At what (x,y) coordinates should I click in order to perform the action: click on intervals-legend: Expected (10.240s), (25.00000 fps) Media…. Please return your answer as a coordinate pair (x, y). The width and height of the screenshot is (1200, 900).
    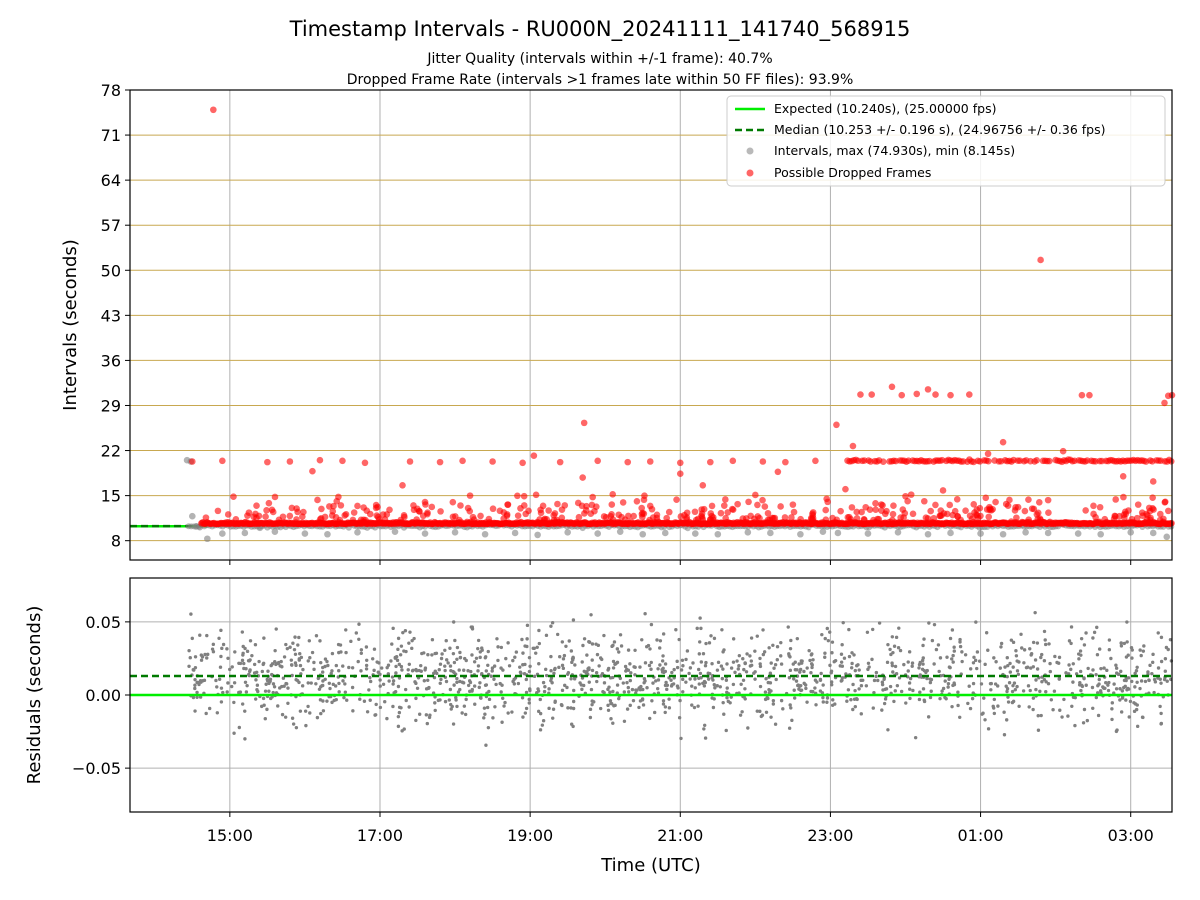
    Looking at the image, I should click on (946, 141).